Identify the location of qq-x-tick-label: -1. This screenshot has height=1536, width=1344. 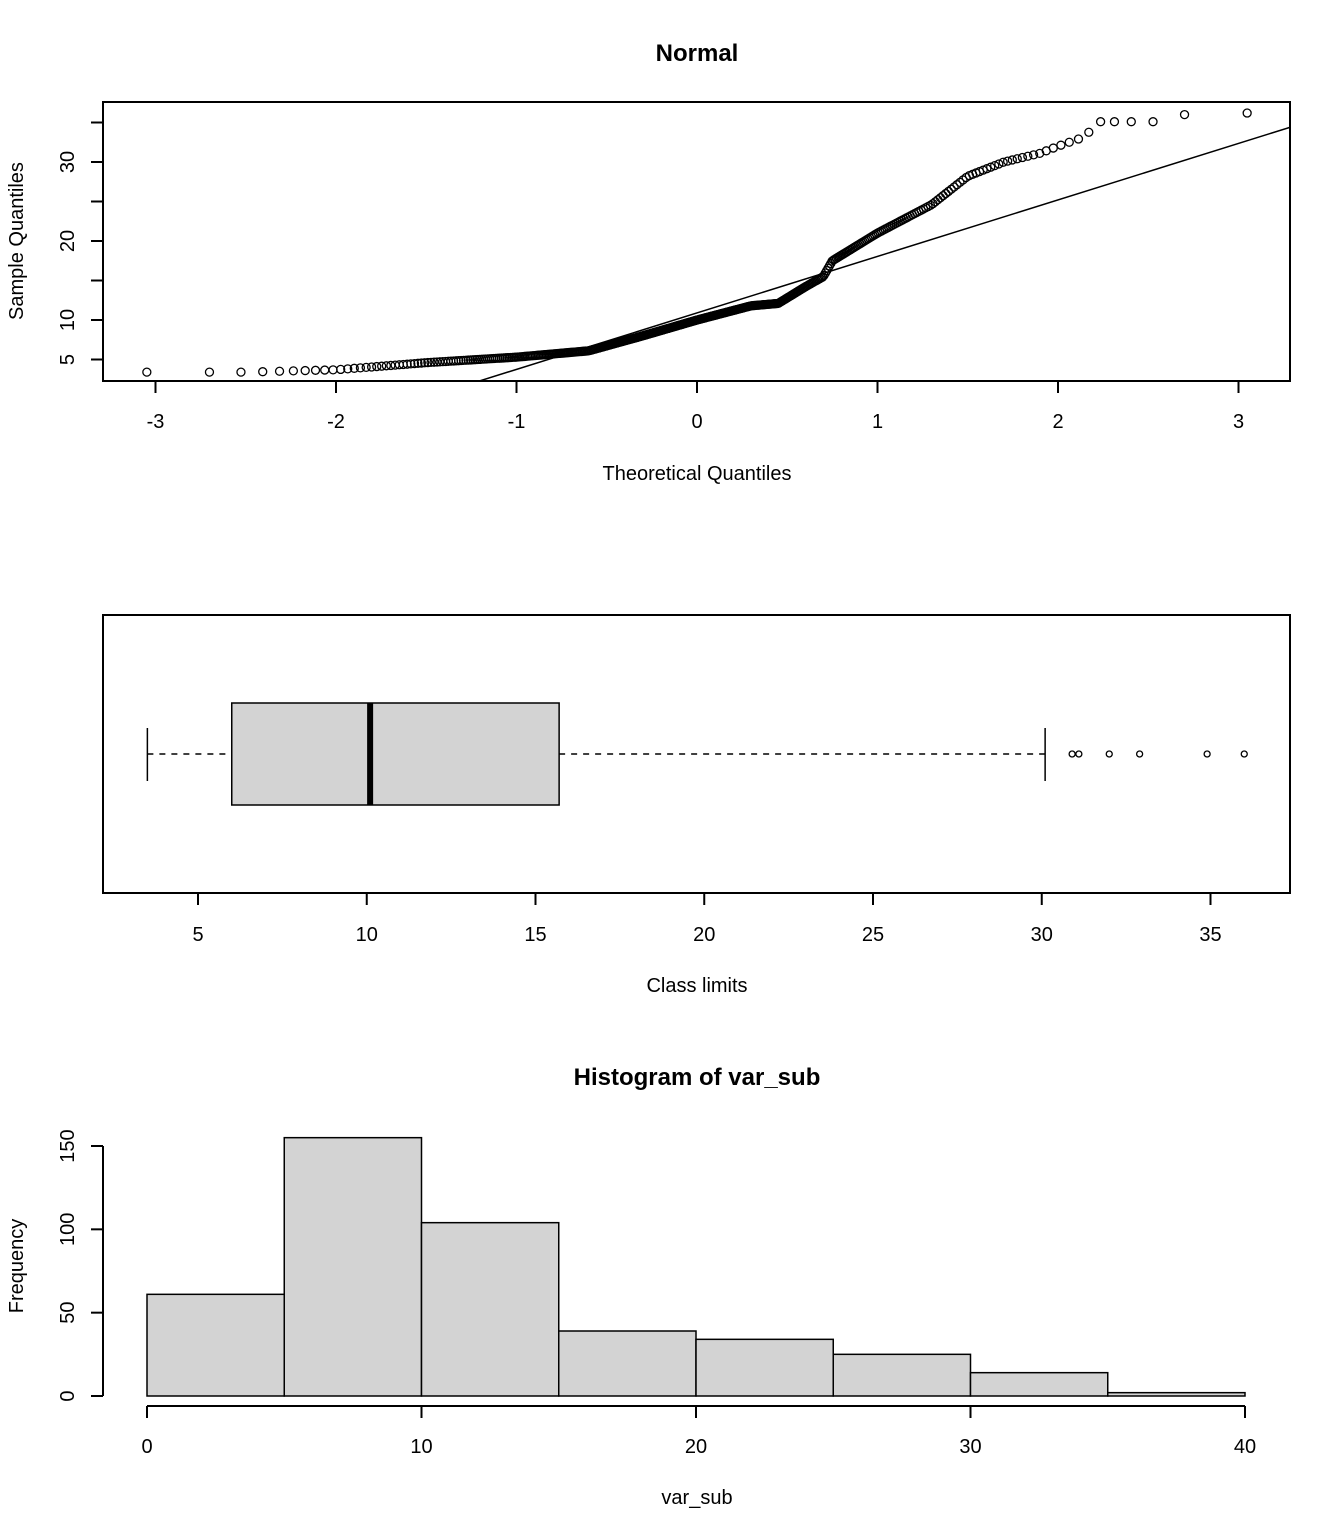
(517, 422).